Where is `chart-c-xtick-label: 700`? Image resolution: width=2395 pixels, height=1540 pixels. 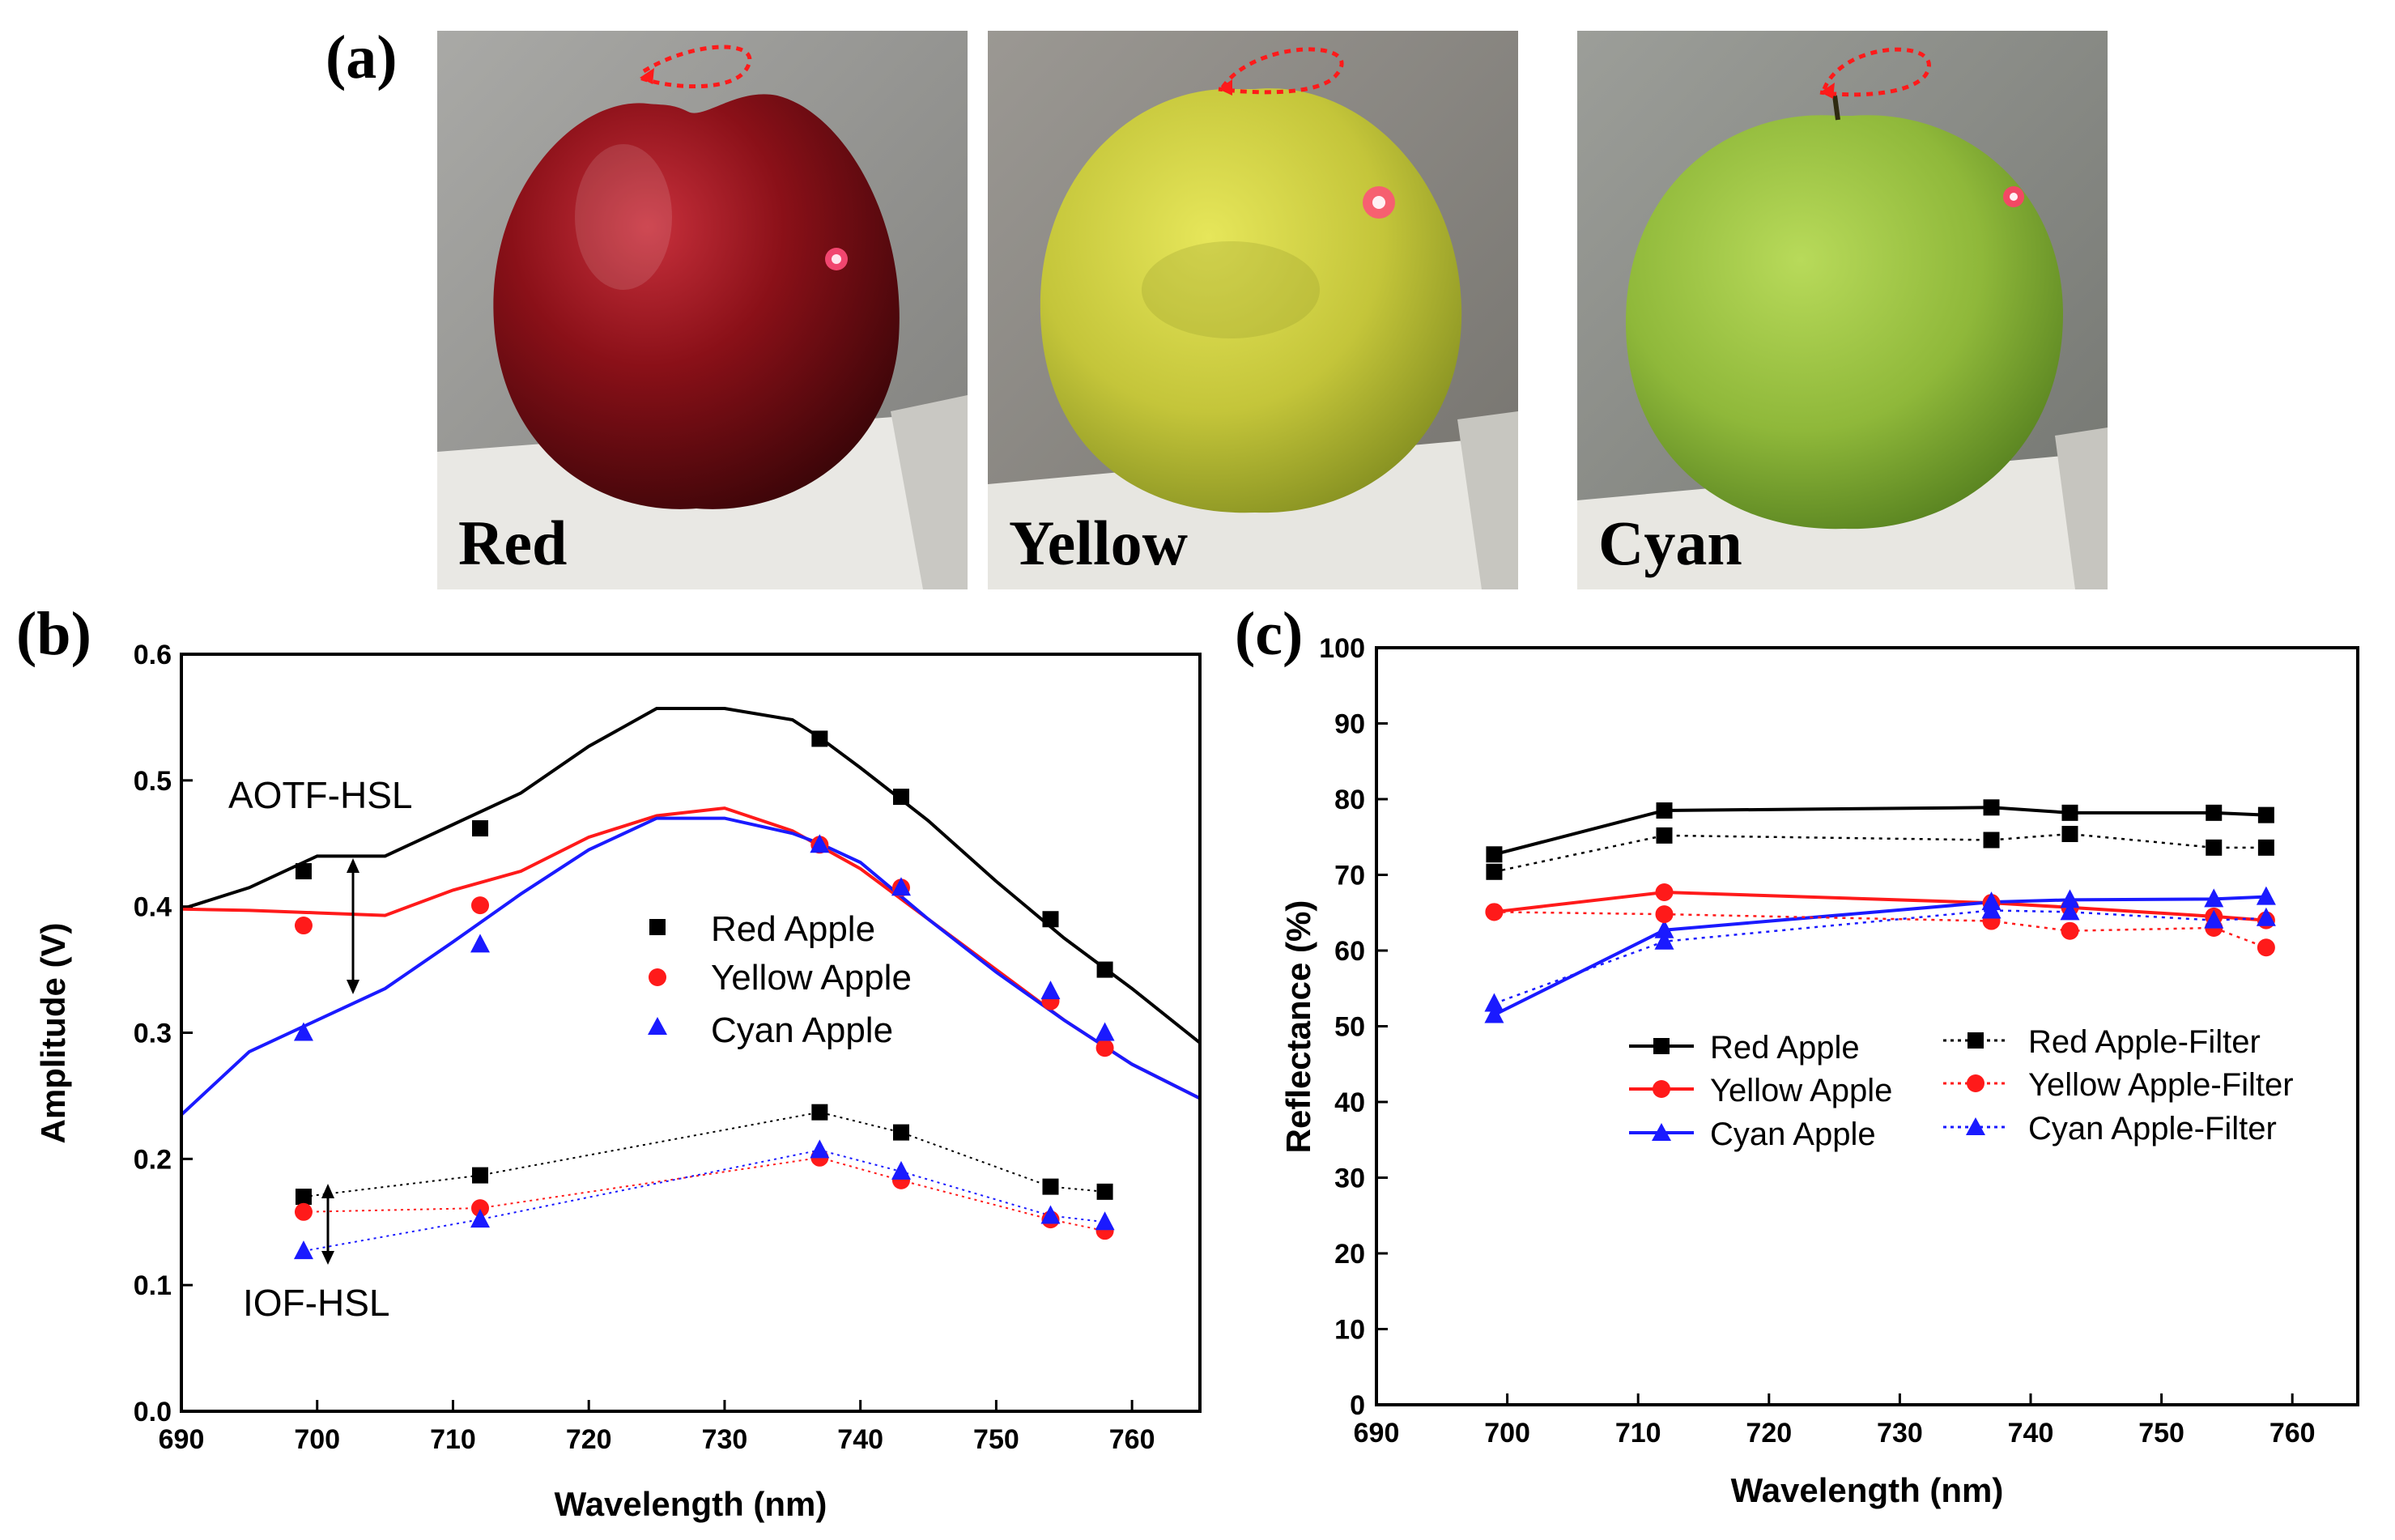
chart-c-xtick-label: 700 is located at coordinates (1507, 1433).